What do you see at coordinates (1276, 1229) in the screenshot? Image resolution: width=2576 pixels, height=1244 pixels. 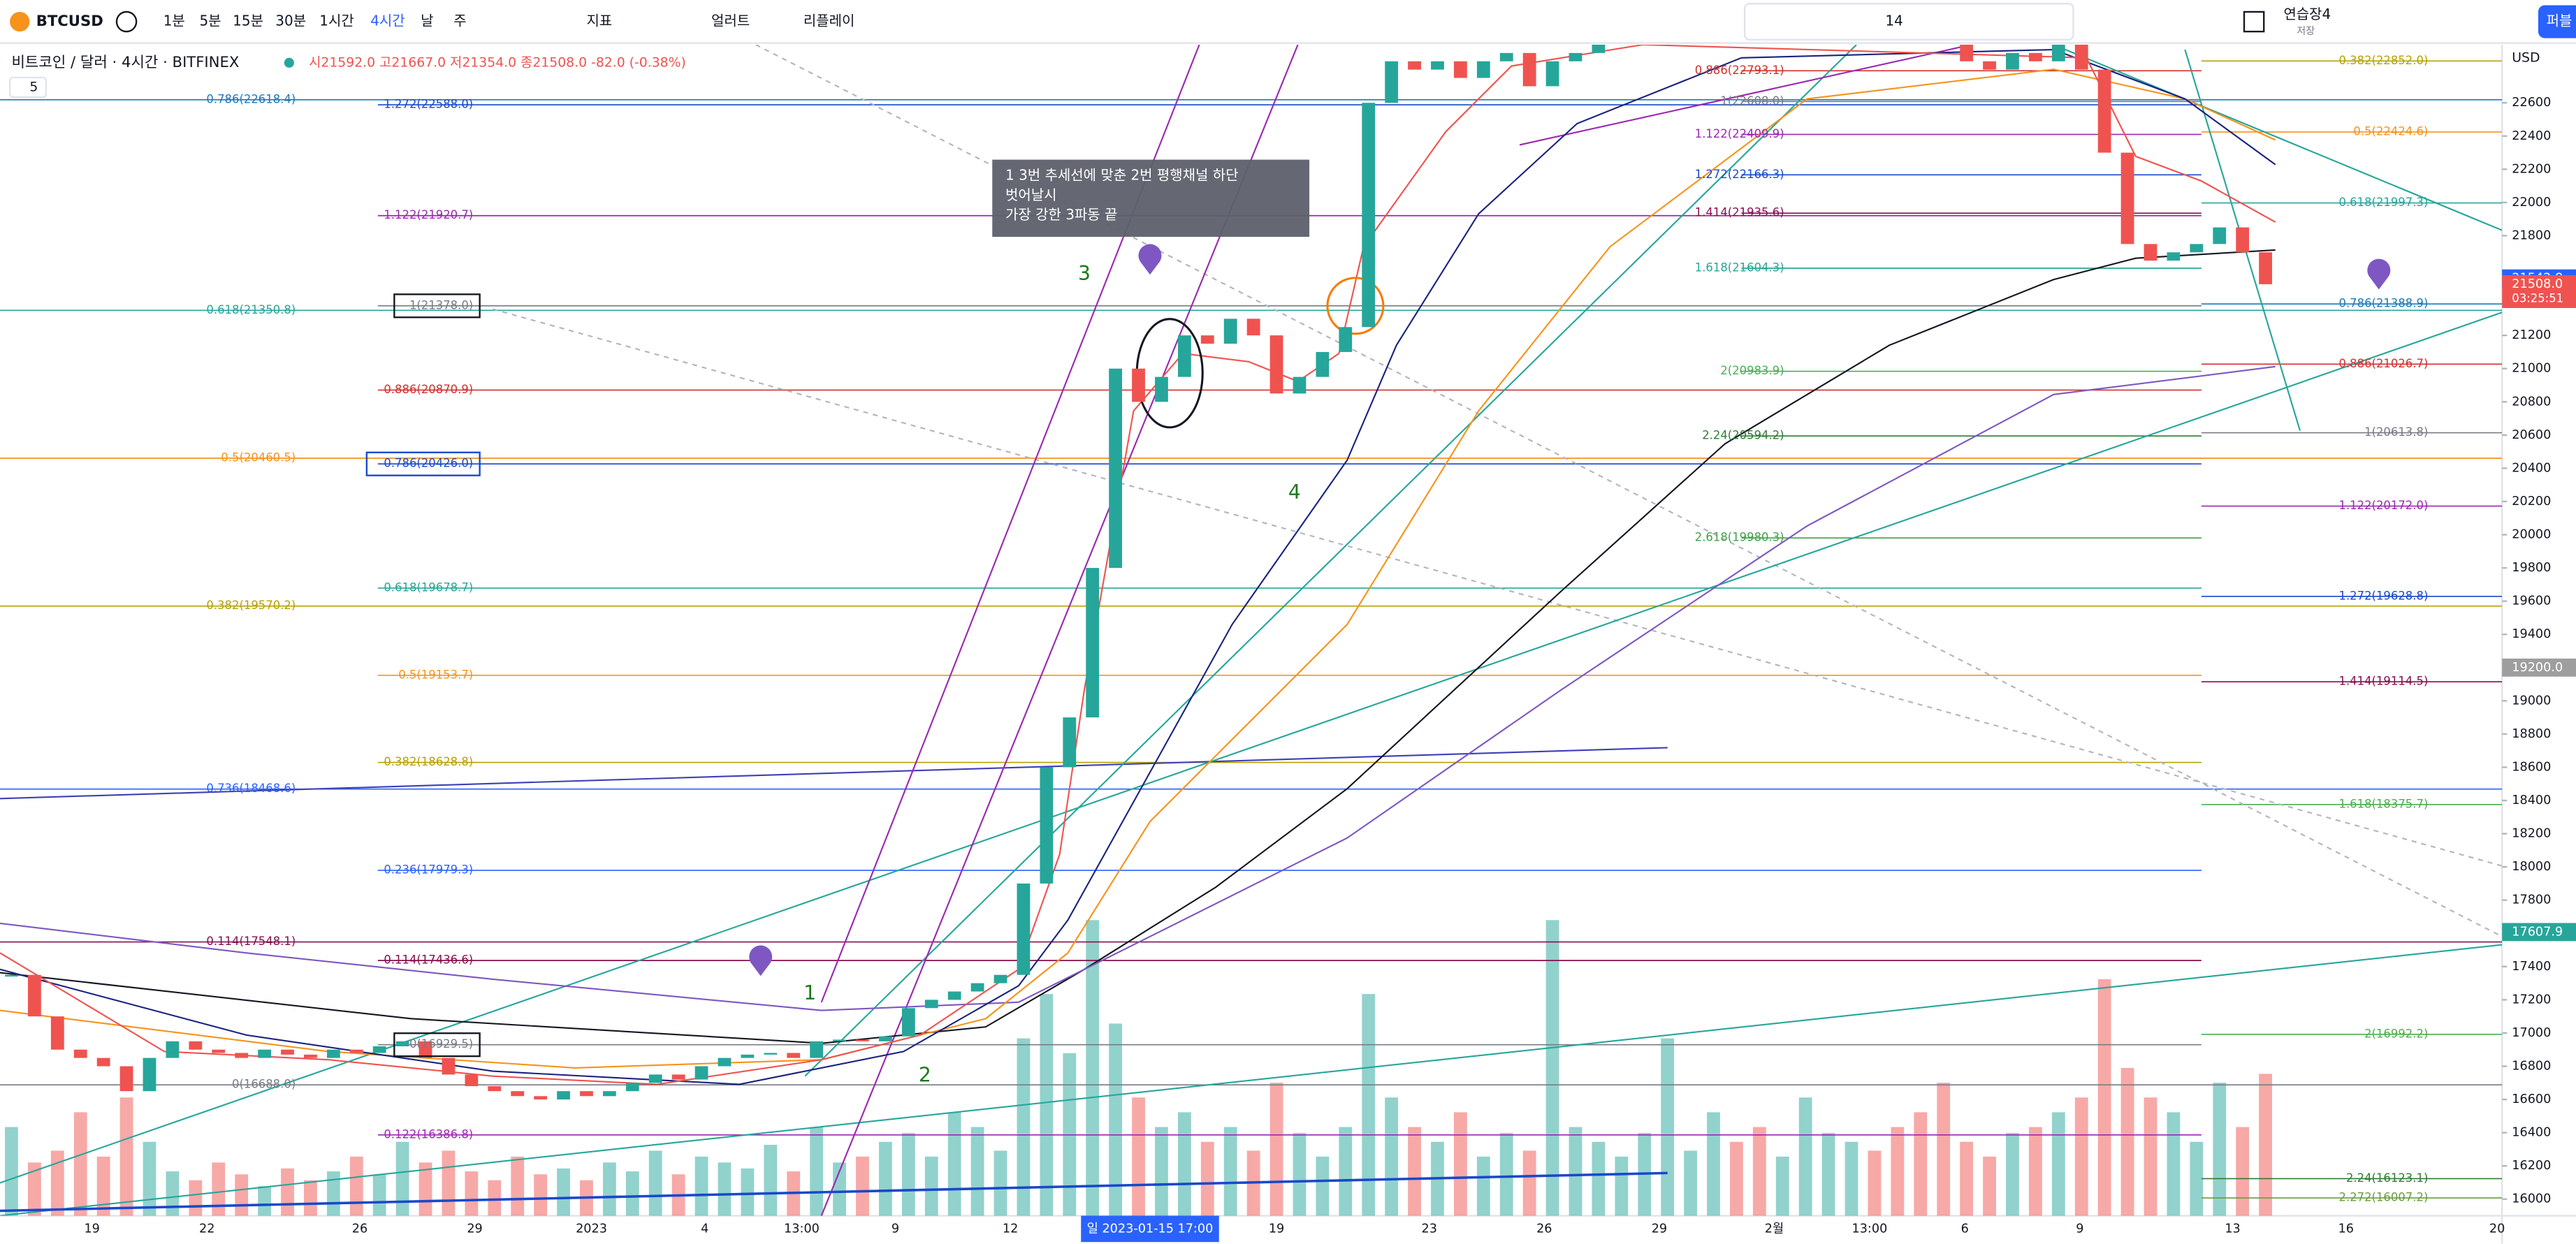 I see `x-tick-label: 19` at bounding box center [1276, 1229].